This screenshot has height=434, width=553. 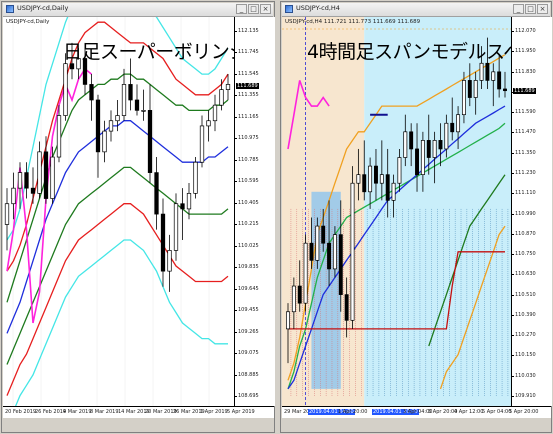 I want to click on x-tick-label: 1 Apr 20:00, so click(x=353, y=412).